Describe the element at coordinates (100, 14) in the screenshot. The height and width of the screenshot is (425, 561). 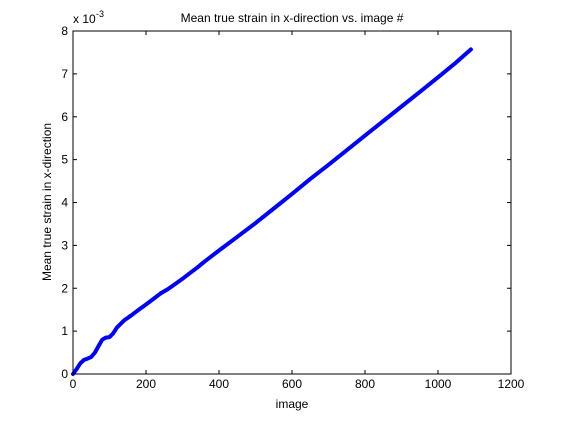
I see `y-exponent-power: -3` at that location.